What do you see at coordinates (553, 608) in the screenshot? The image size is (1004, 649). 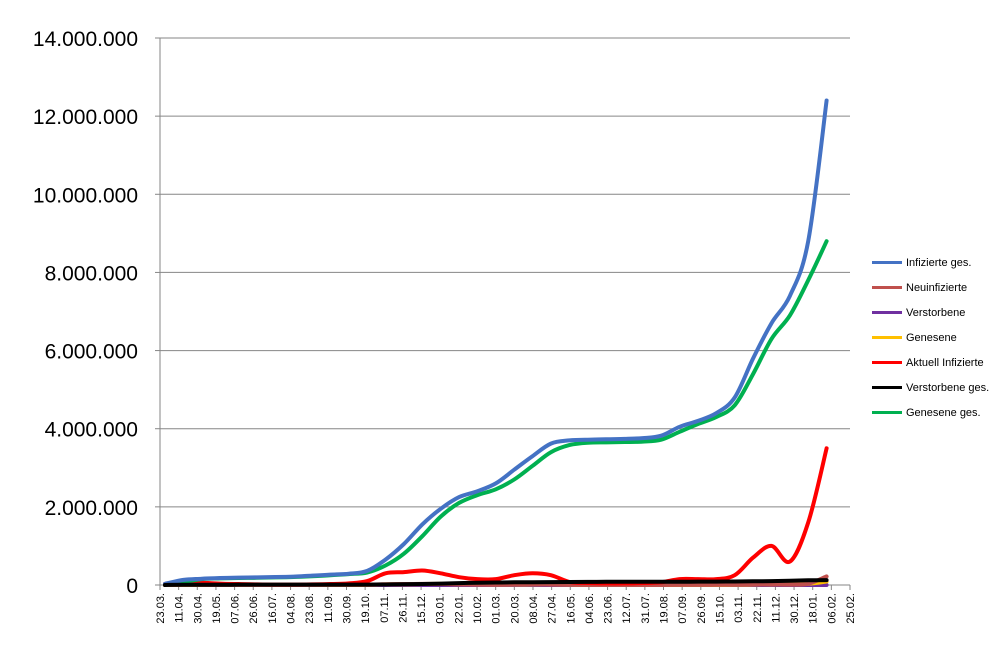 I see `x-tick-label: 27.04.` at bounding box center [553, 608].